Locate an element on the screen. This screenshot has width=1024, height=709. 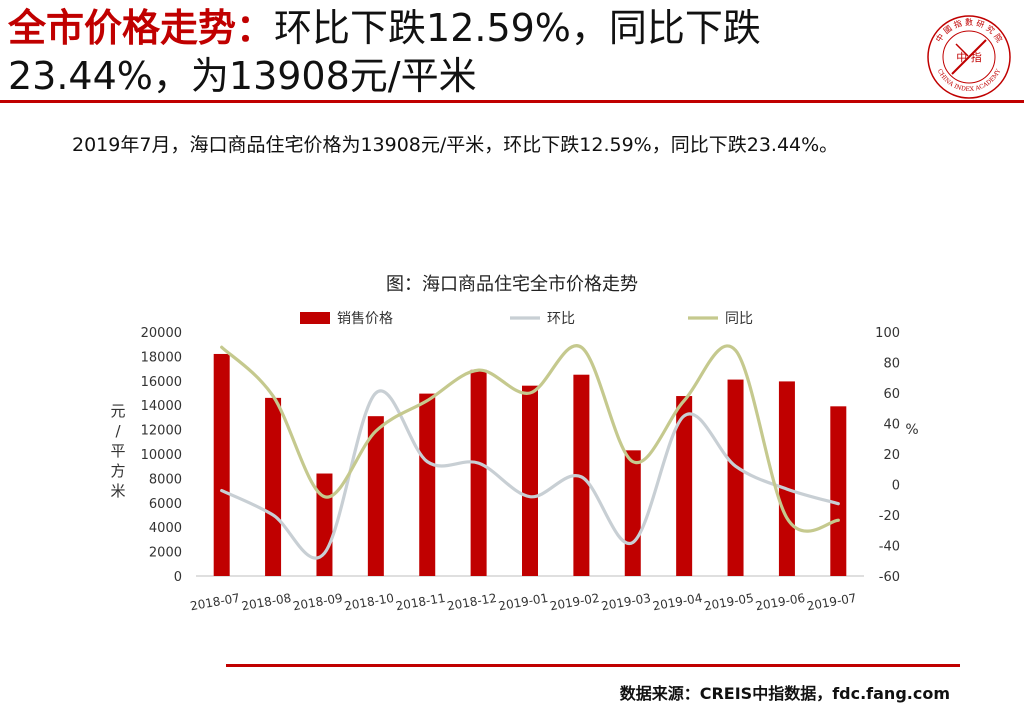
y-axis-label-char: 米 is located at coordinates (117, 491).